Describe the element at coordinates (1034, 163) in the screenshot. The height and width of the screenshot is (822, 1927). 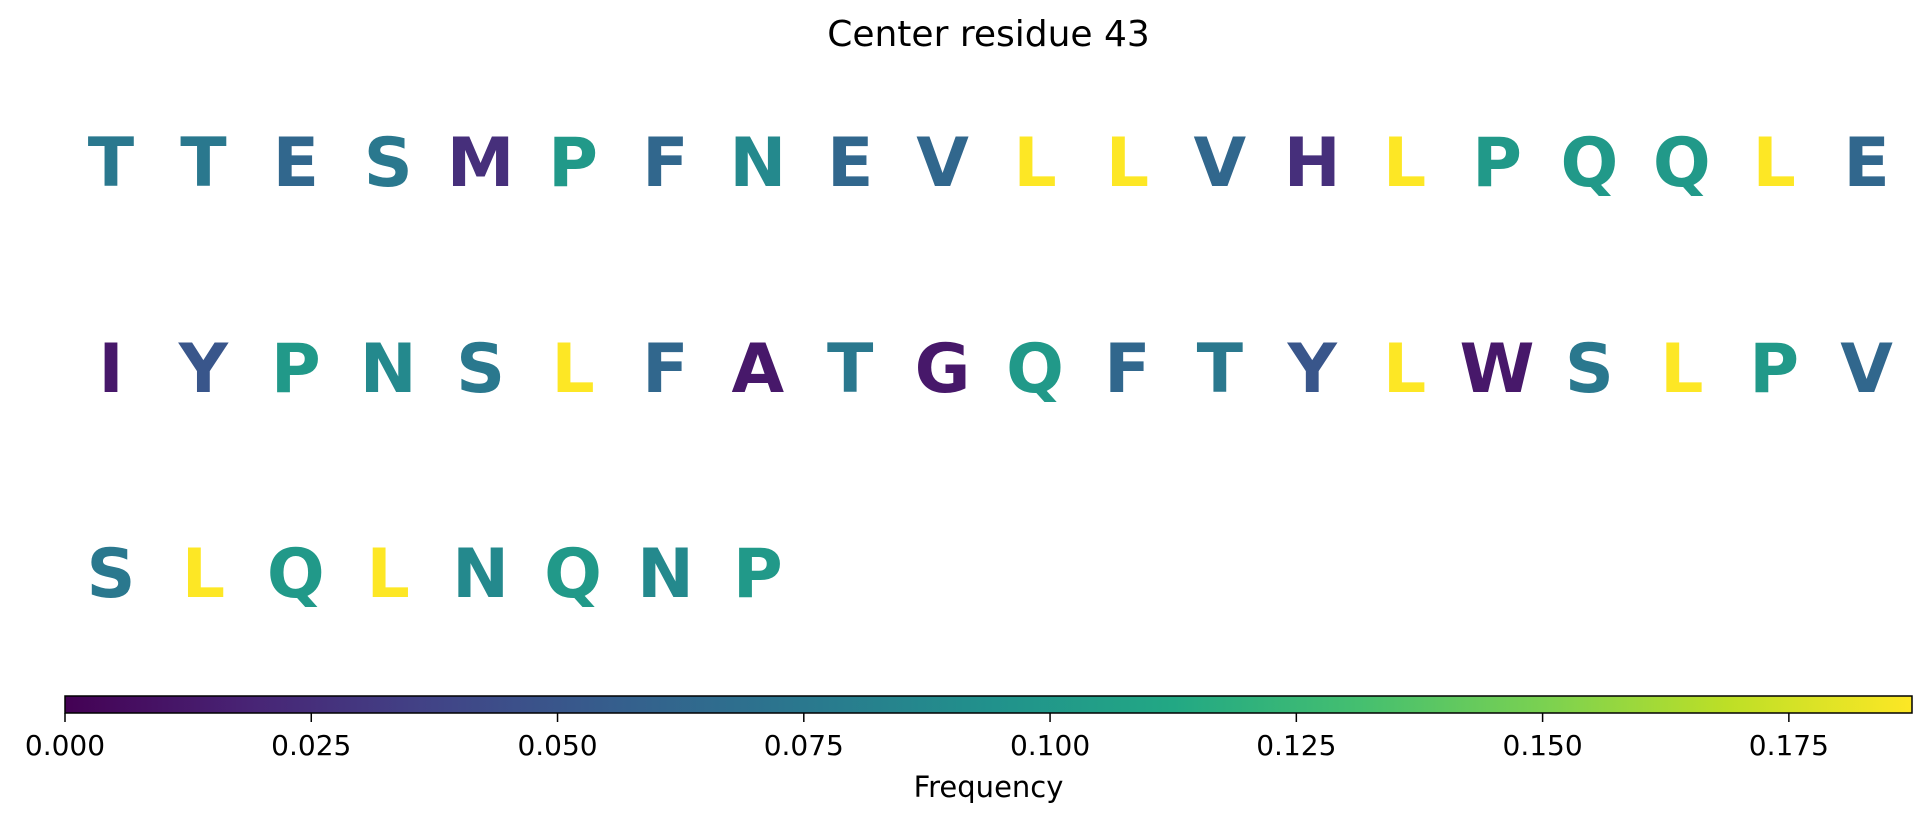
I see `residue-letter-r1-c11: L` at that location.